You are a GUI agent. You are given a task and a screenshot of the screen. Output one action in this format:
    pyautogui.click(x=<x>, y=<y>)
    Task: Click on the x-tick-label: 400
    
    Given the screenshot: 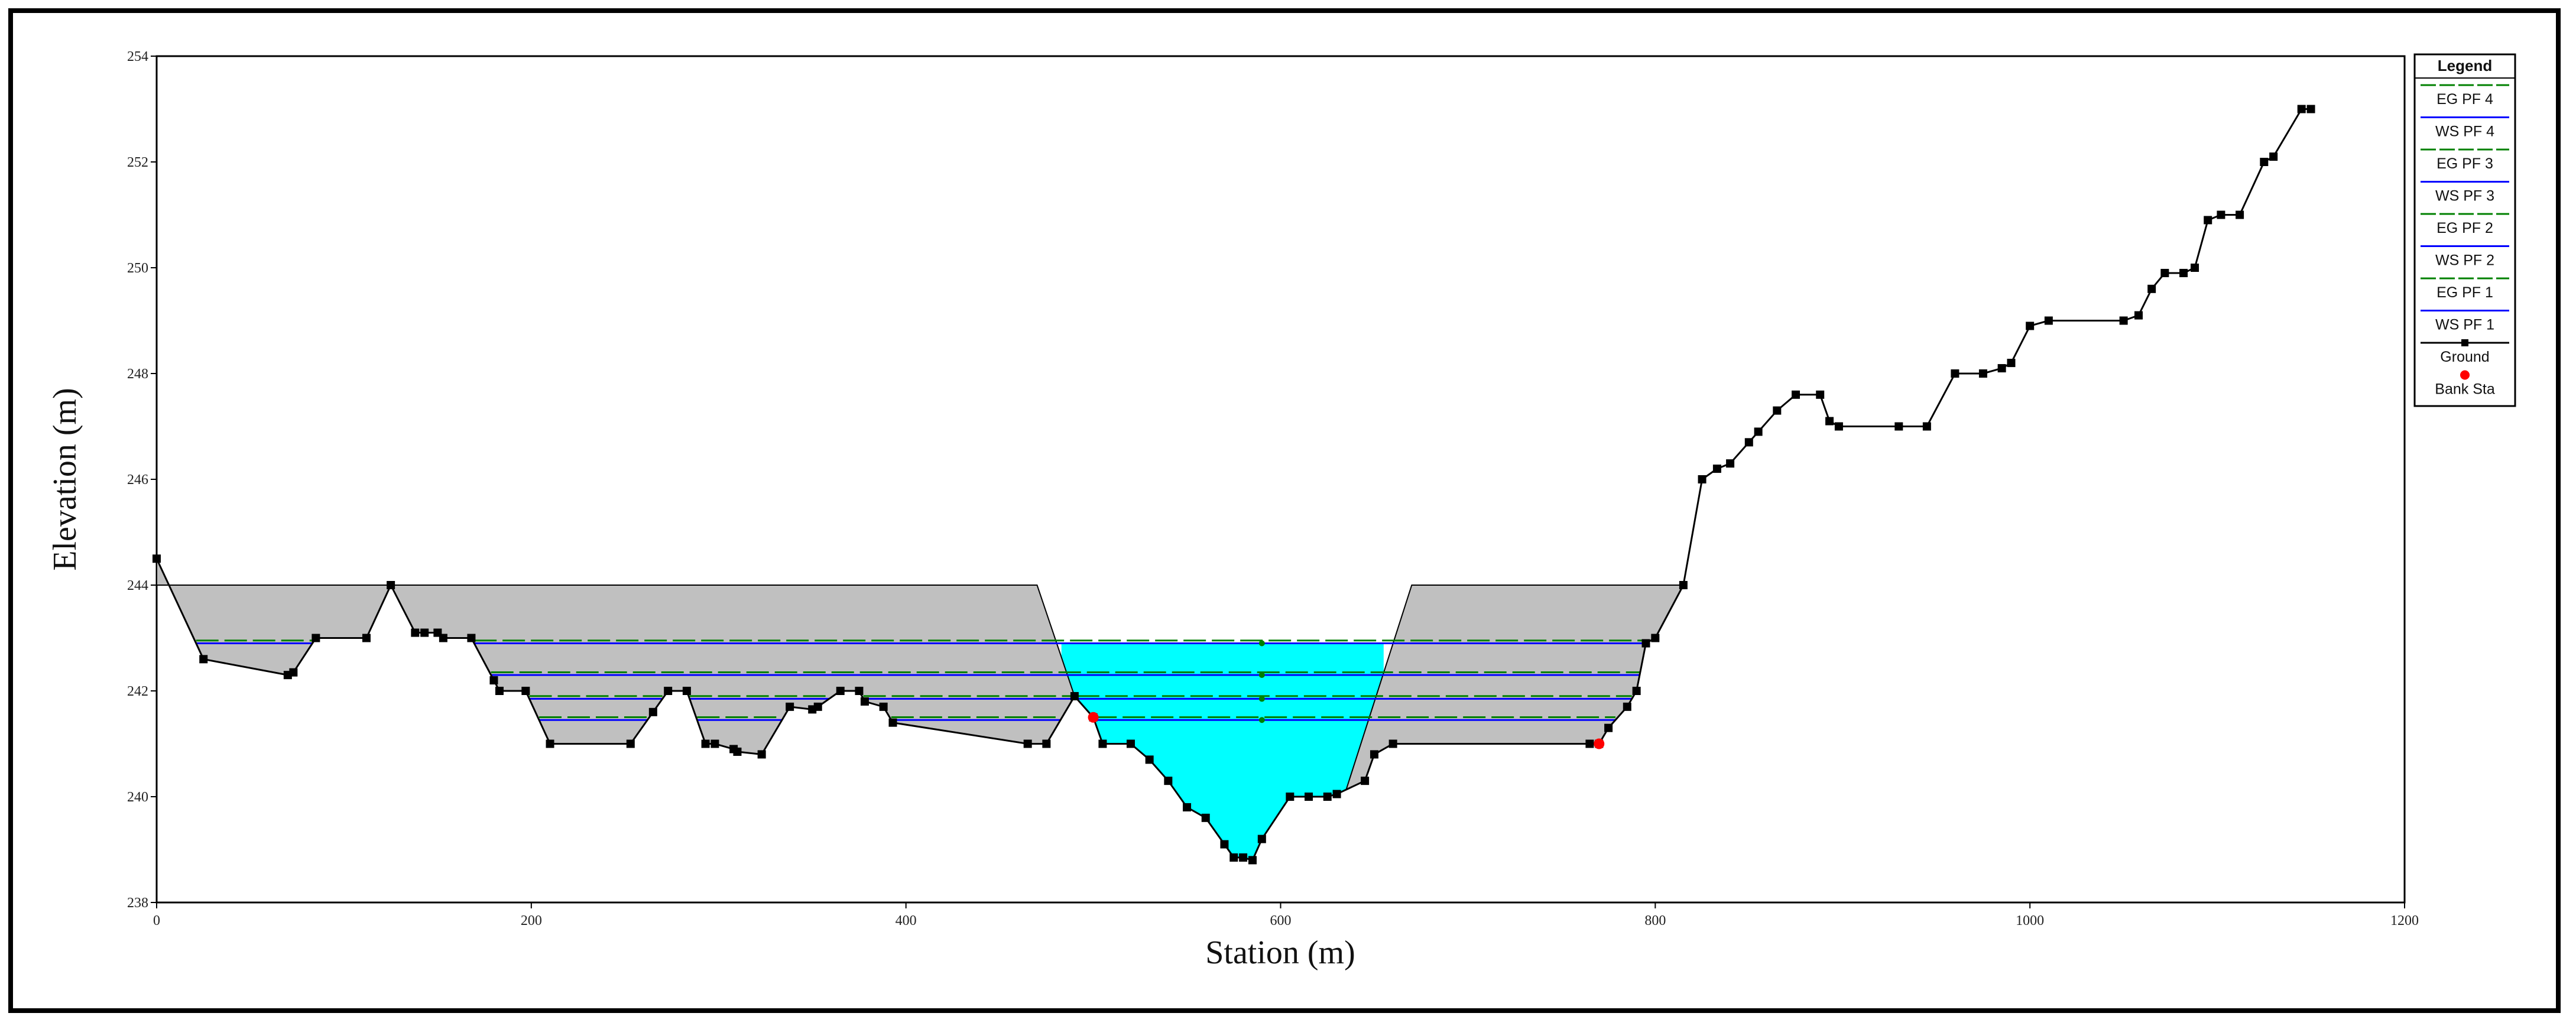 What is the action you would take?
    pyautogui.click(x=906, y=920)
    